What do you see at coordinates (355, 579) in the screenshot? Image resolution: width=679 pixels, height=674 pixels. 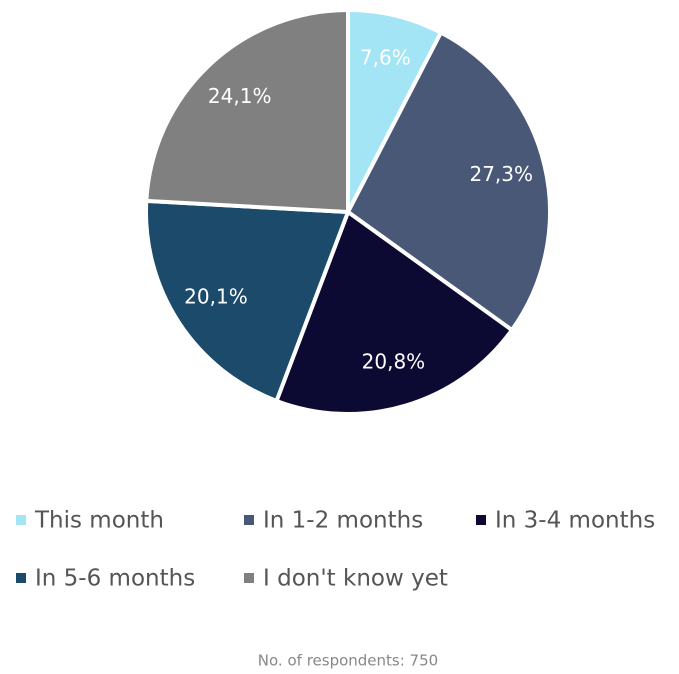 I see `legend-label: I don't know yet` at bounding box center [355, 579].